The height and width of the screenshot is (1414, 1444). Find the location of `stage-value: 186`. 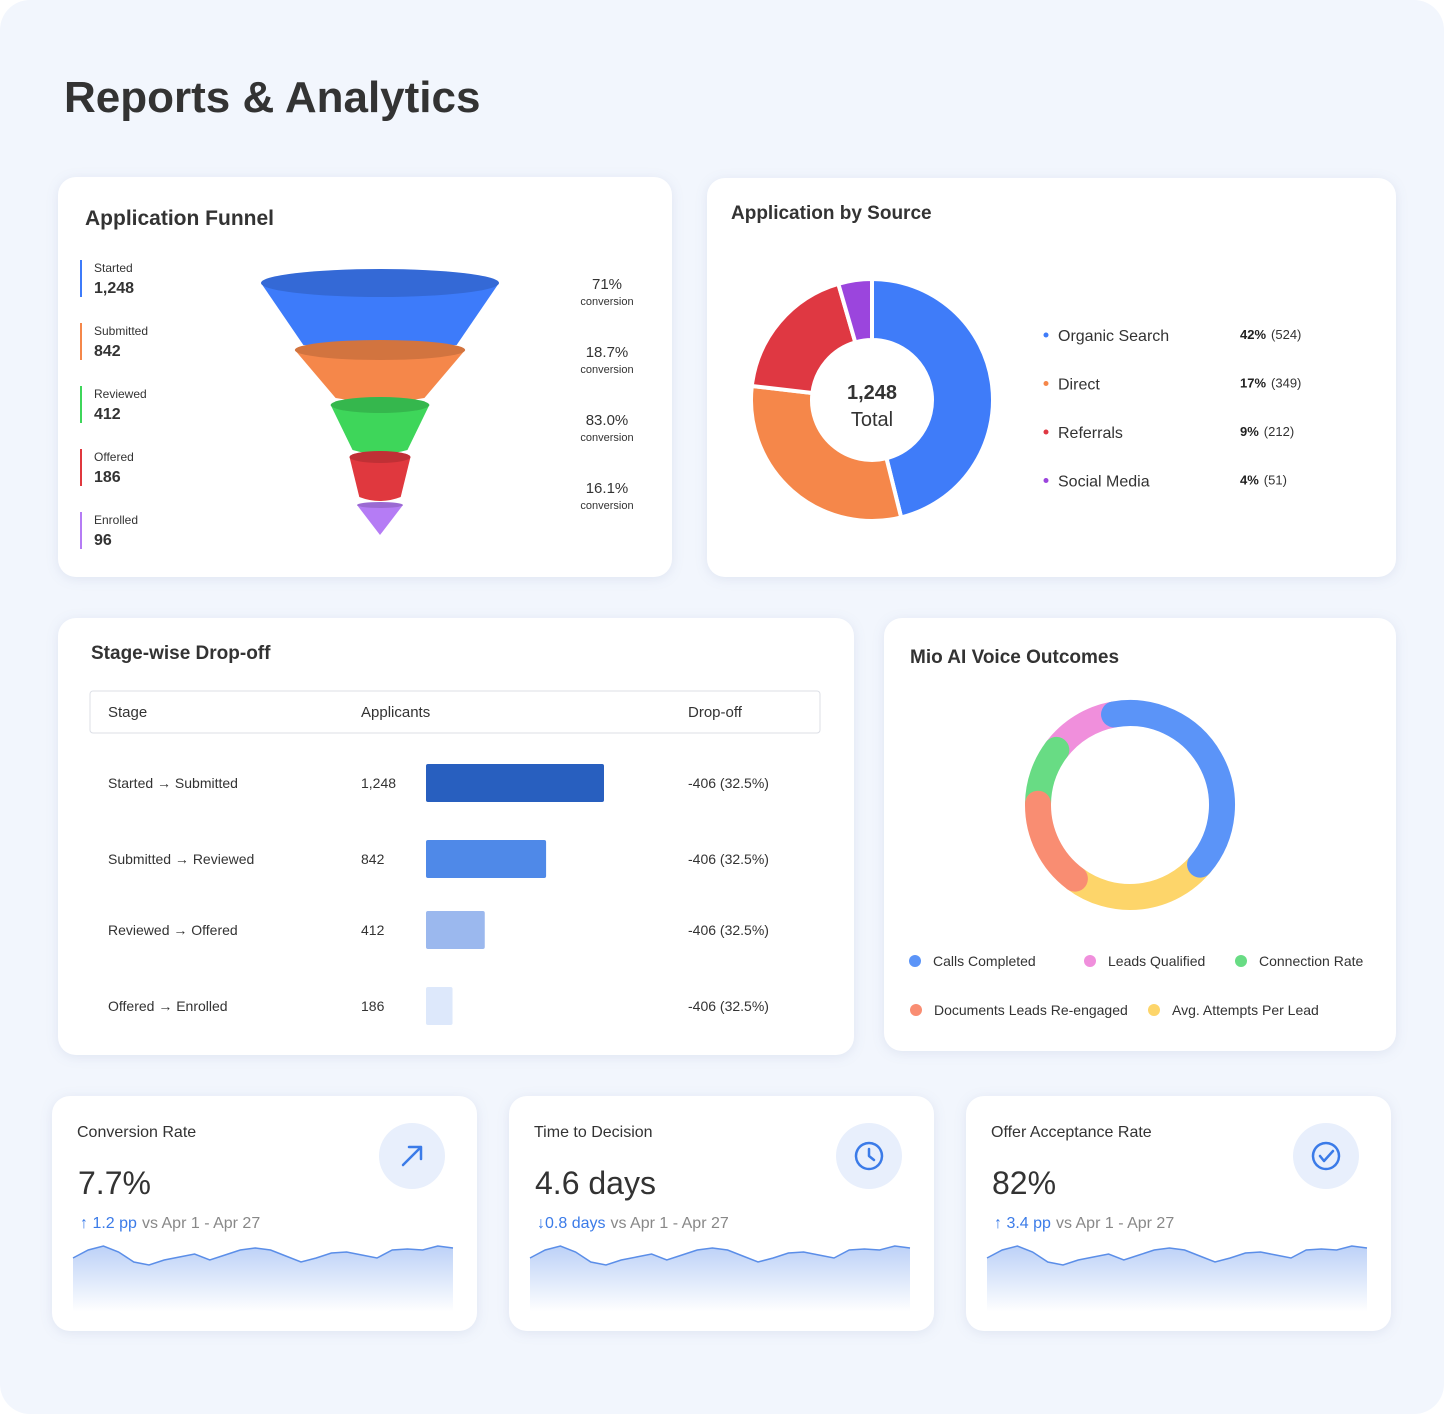

stage-value: 186 is located at coordinates (107, 477).